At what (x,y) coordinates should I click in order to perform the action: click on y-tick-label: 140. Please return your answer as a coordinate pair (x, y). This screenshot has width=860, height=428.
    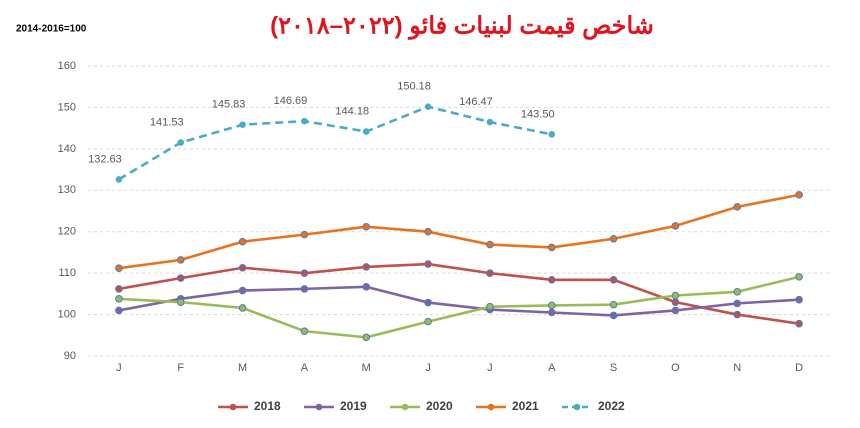
    Looking at the image, I should click on (67, 149).